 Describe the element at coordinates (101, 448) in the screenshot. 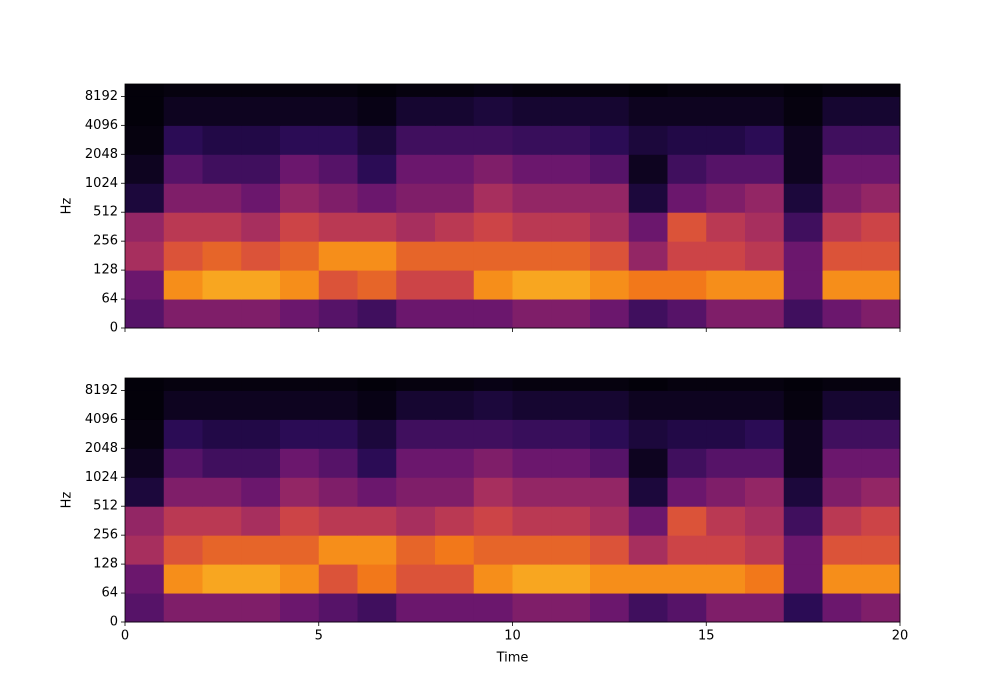

I see `y-tick-label: 2048` at that location.